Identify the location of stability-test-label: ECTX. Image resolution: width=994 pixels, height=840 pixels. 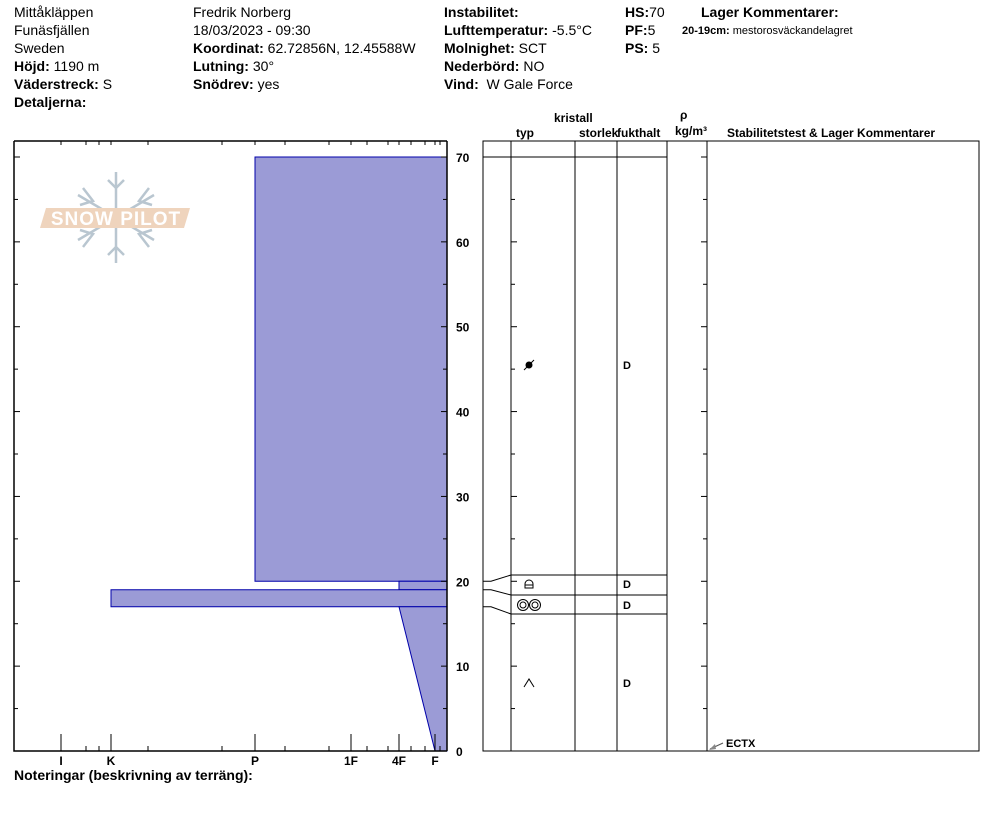
(741, 744).